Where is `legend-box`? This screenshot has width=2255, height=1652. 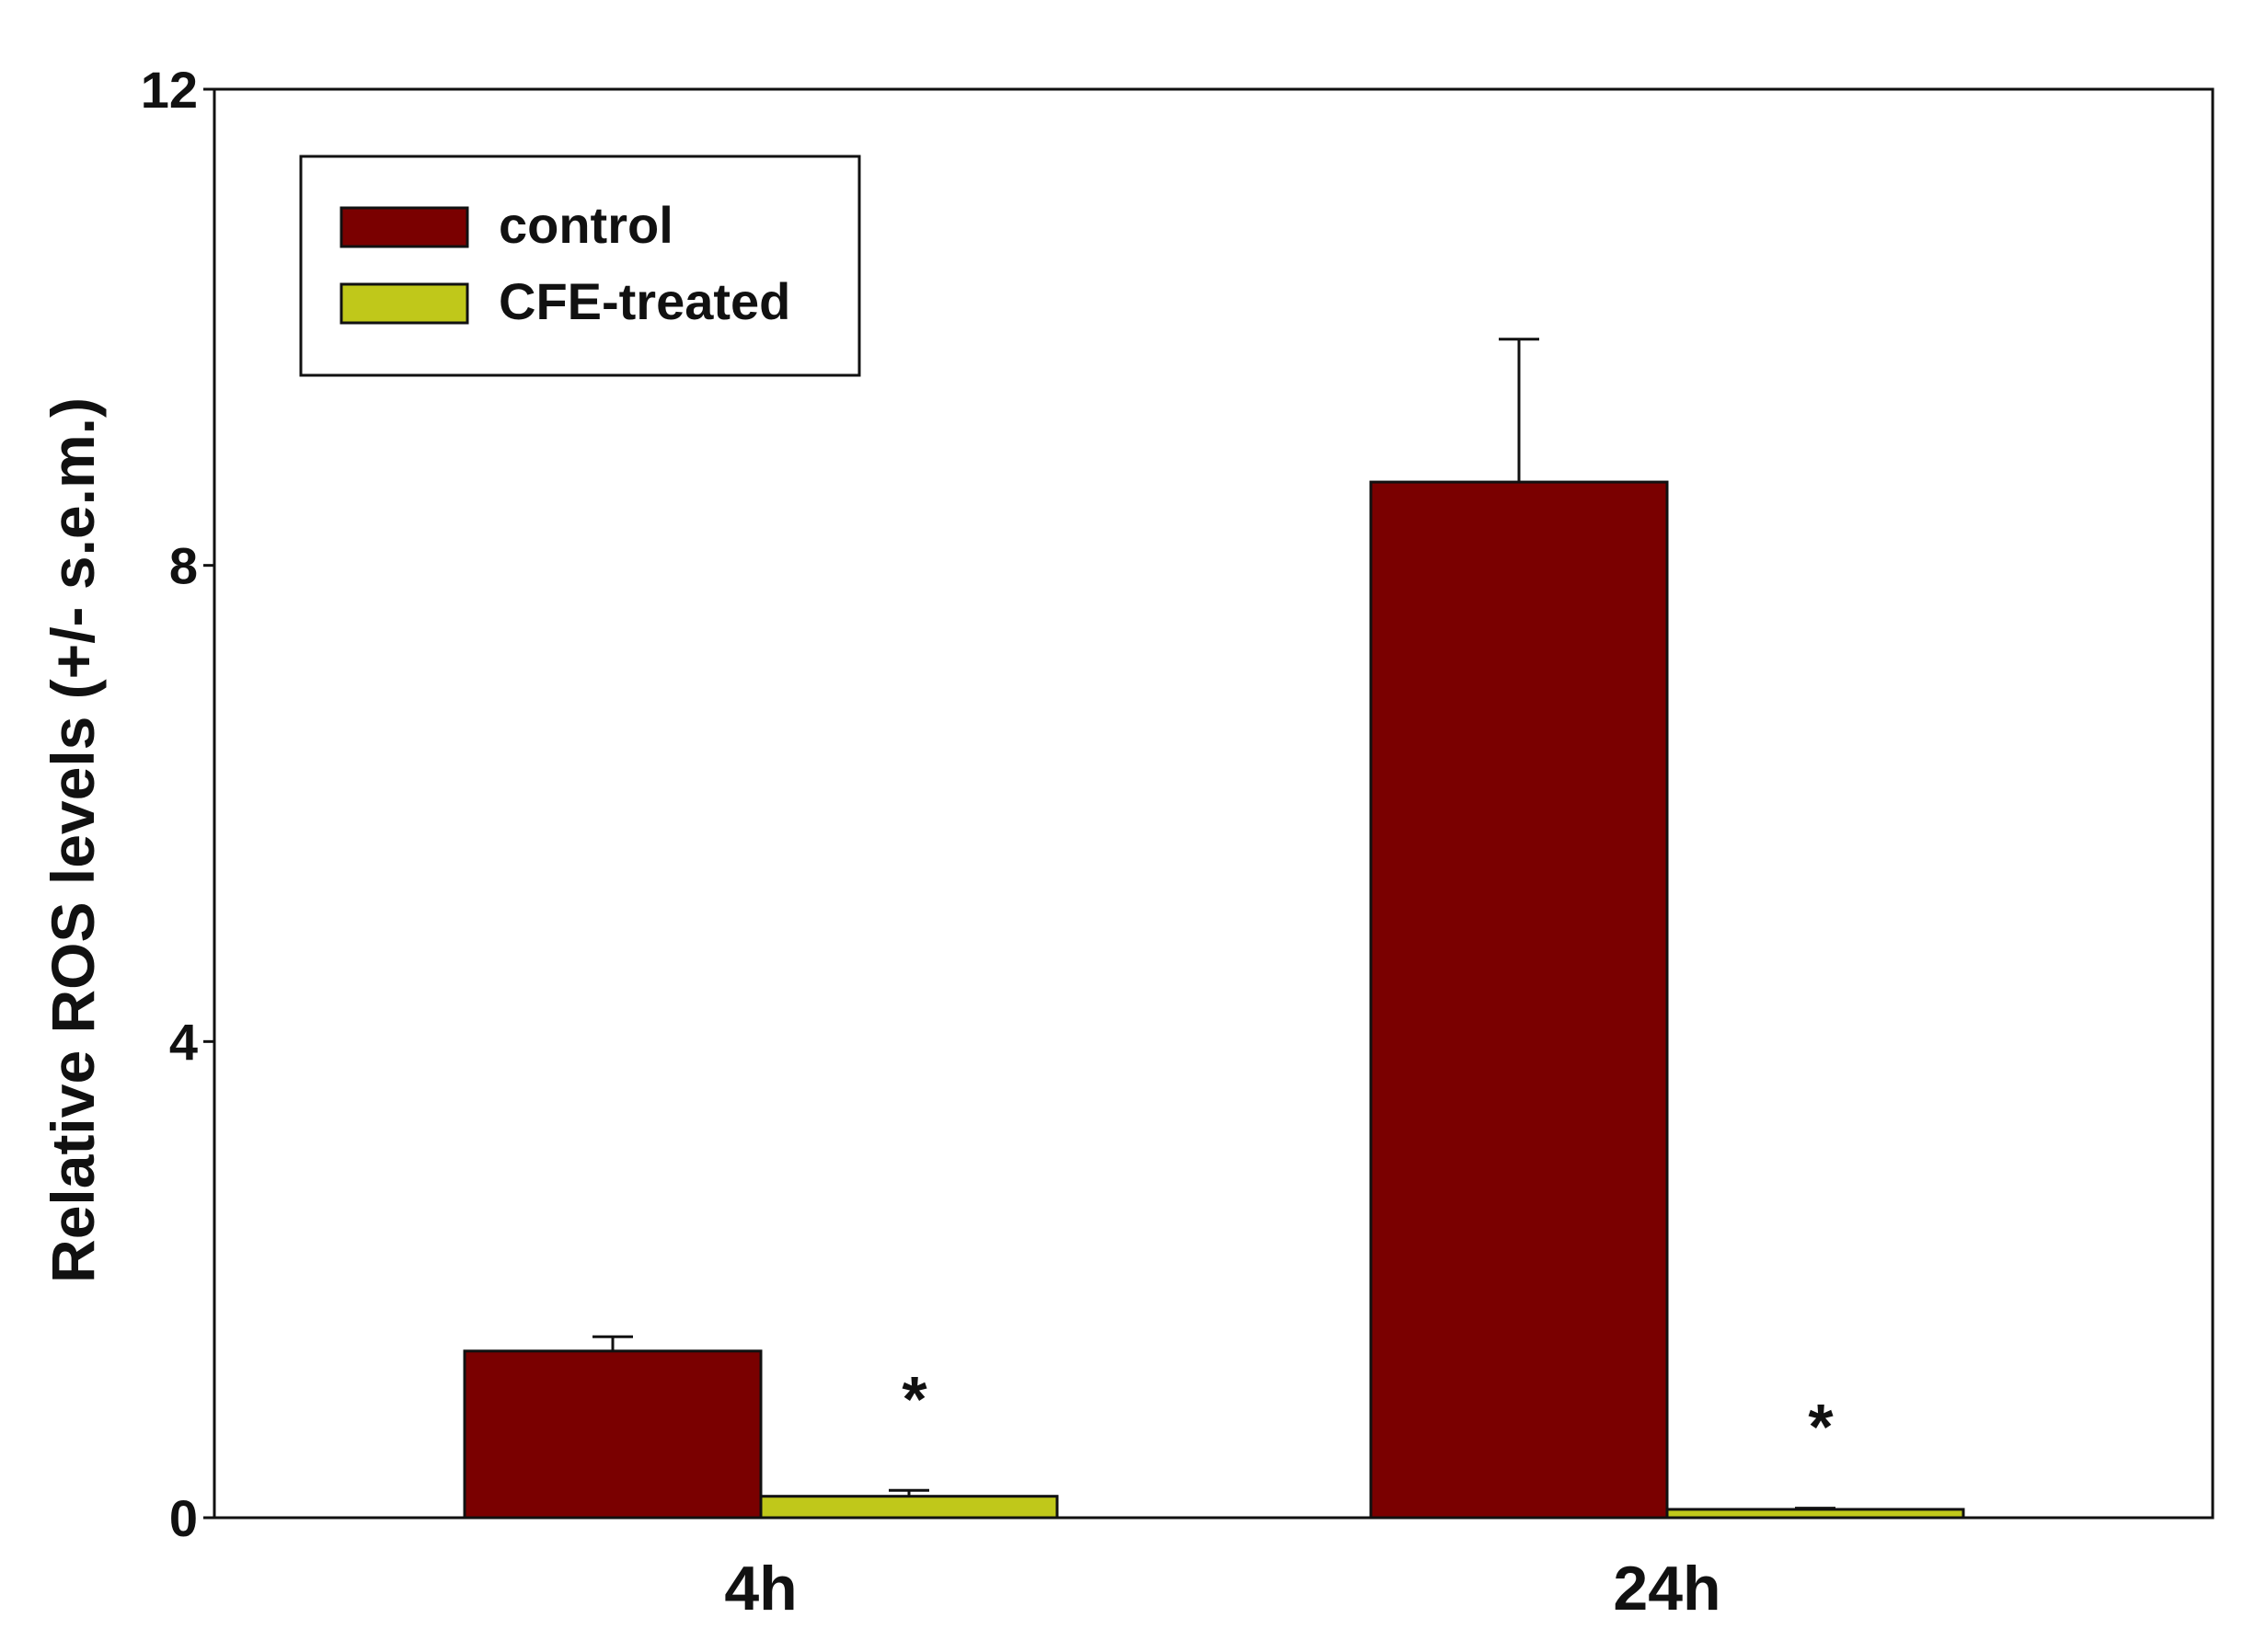 legend-box is located at coordinates (580, 266).